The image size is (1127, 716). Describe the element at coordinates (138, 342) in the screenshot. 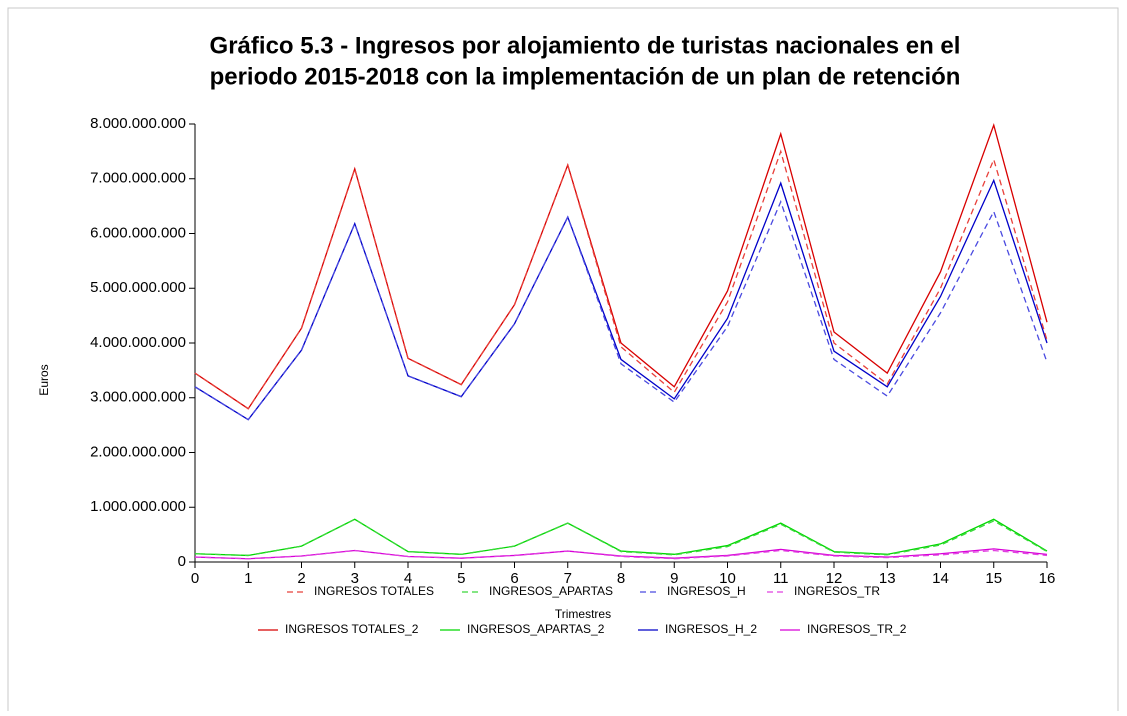

I see `y-tick-label: 4.000.000.000` at that location.